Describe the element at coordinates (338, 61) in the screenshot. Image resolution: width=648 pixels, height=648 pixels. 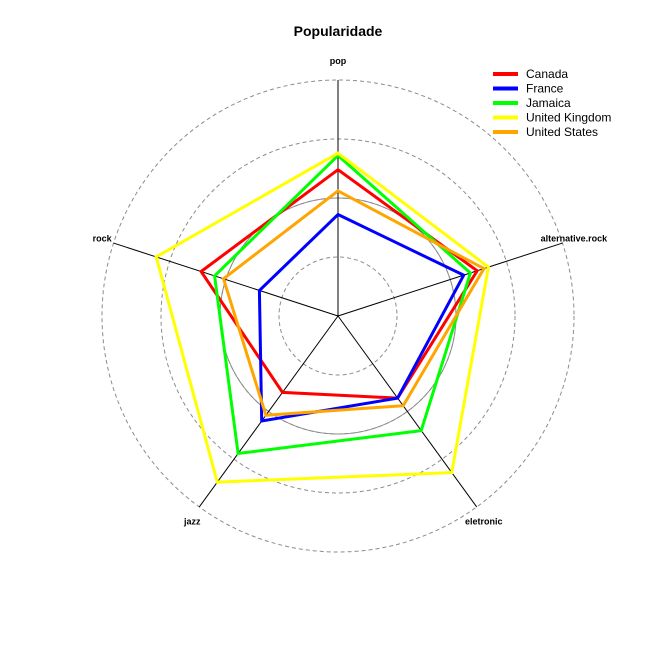
I see `axis-label-pop: pop` at that location.